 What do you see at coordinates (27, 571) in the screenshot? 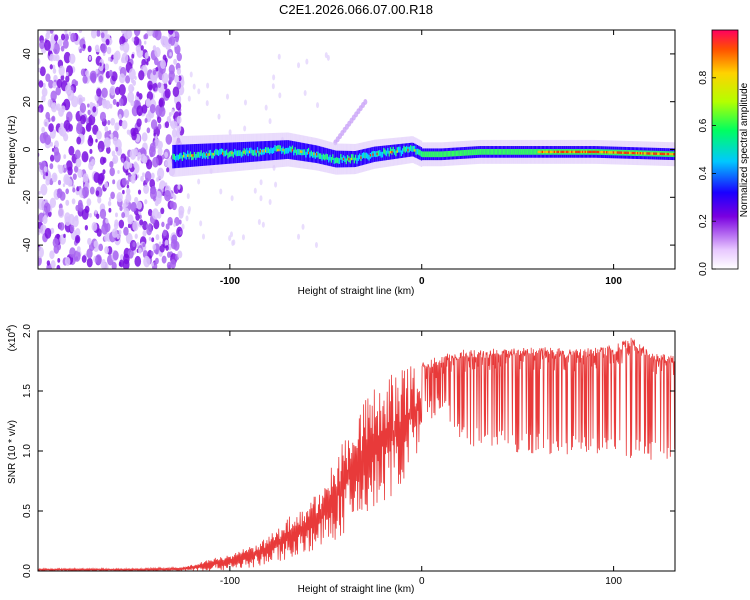
I see `y-tick-label: 0.0` at bounding box center [27, 571].